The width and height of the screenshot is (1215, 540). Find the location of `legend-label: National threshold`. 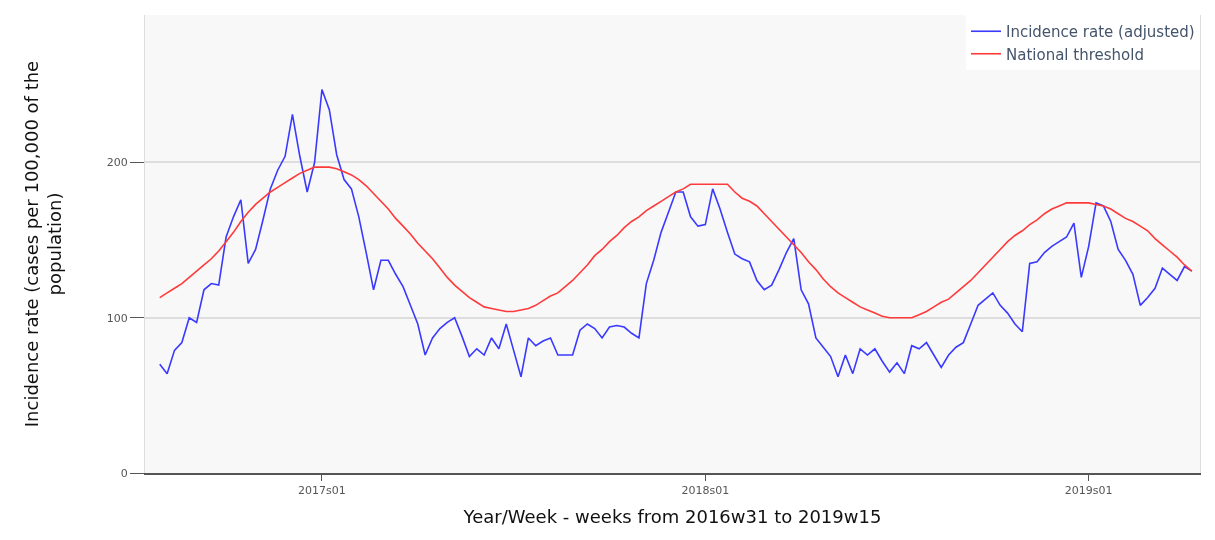

legend-label: National threshold is located at coordinates (1075, 54).